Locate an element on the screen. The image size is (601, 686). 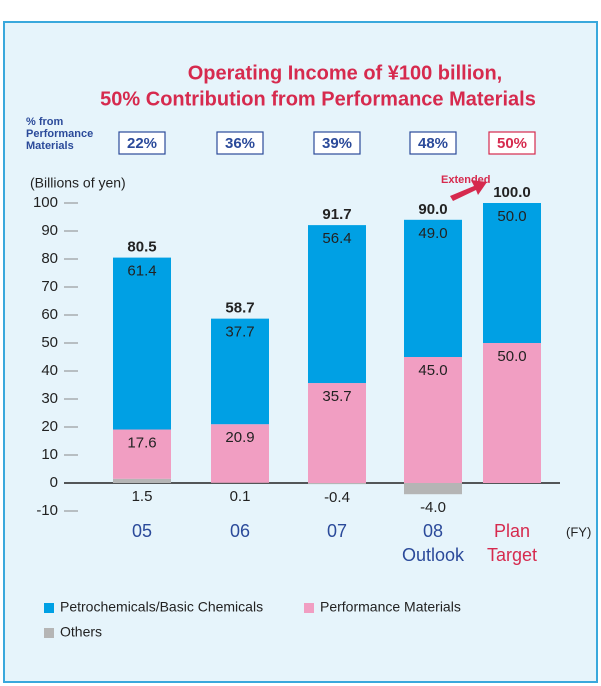
legend-label: Others is located at coordinates (81, 632).